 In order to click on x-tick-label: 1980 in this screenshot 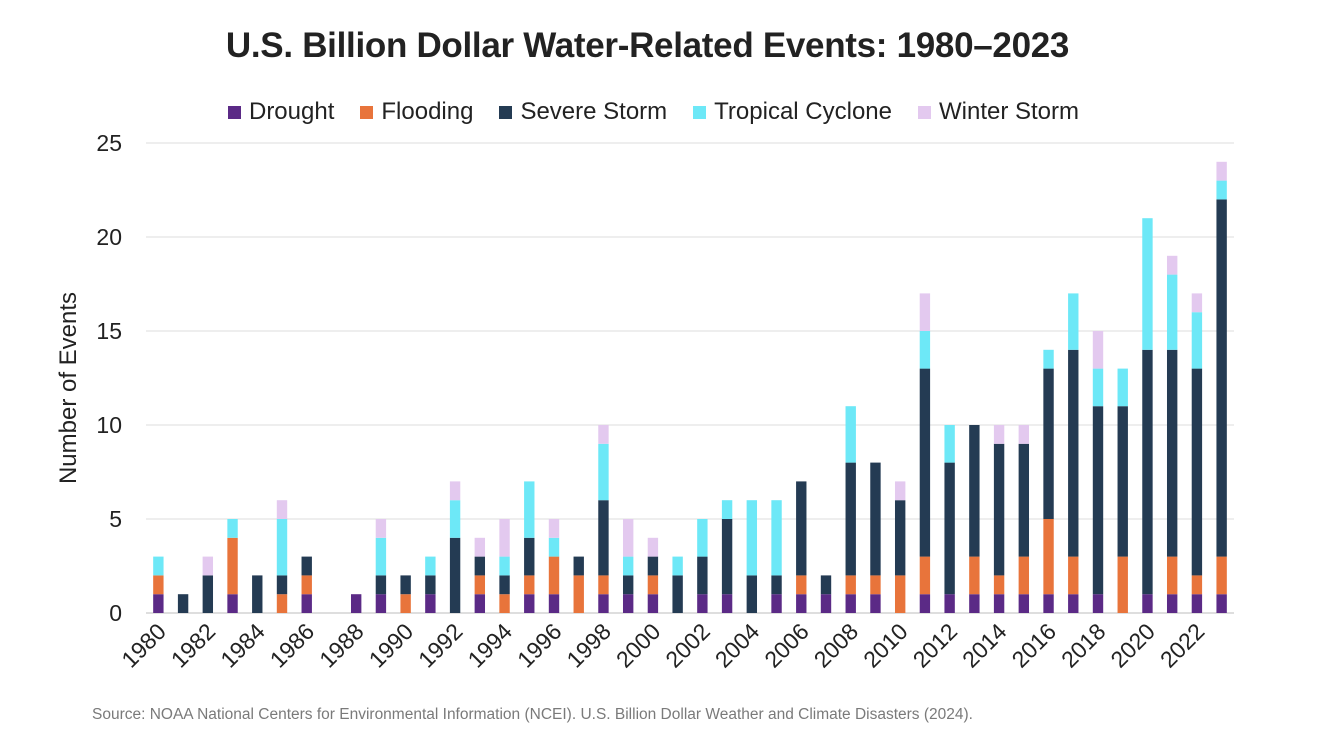, I will do `click(143, 645)`.